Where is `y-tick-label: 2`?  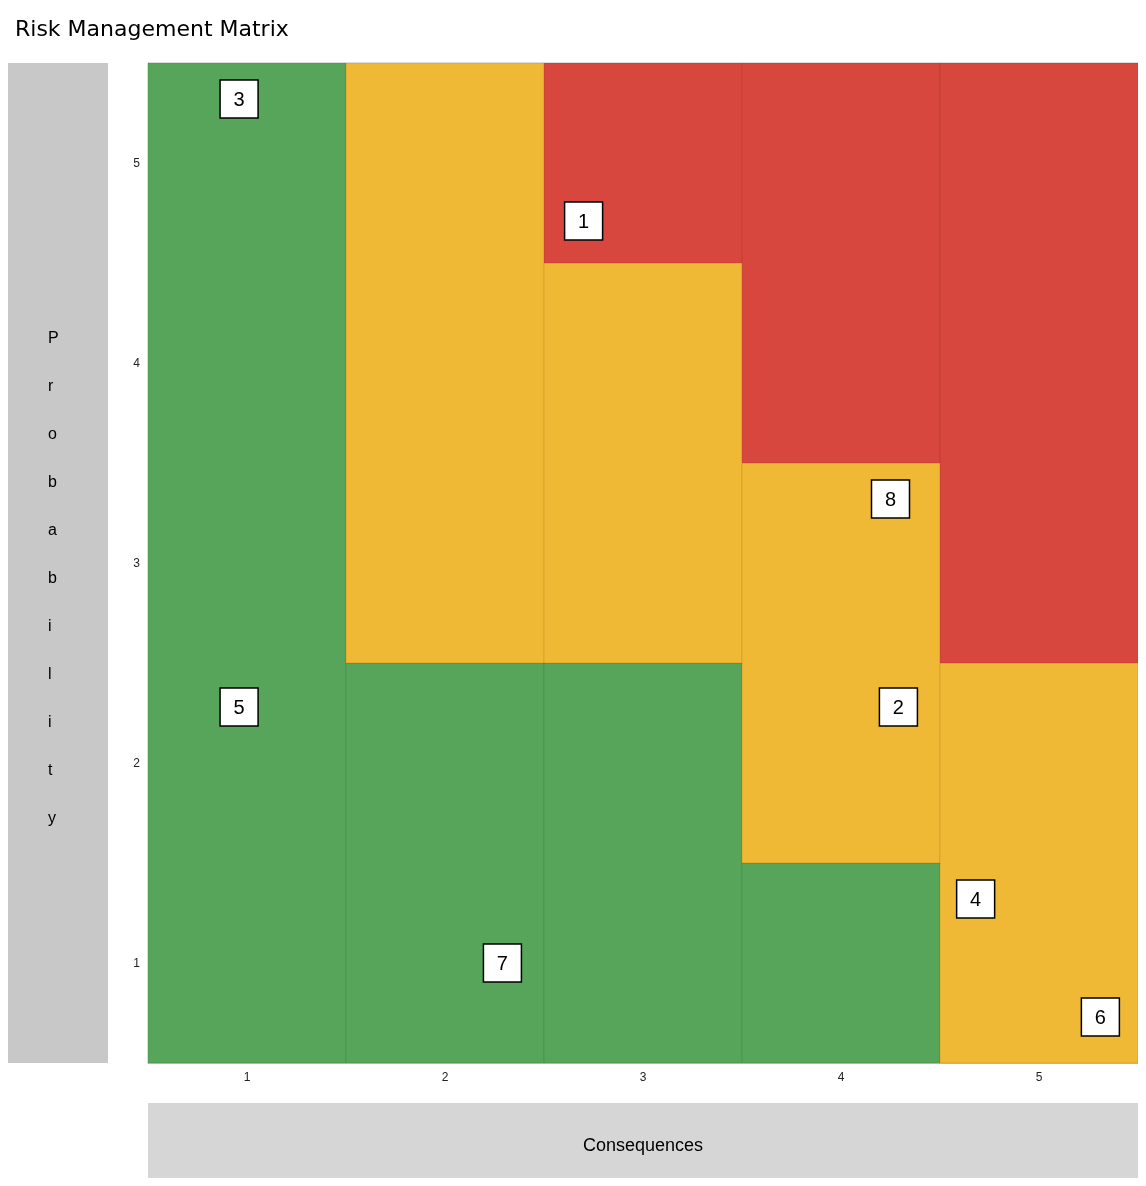
y-tick-label: 2 is located at coordinates (137, 763).